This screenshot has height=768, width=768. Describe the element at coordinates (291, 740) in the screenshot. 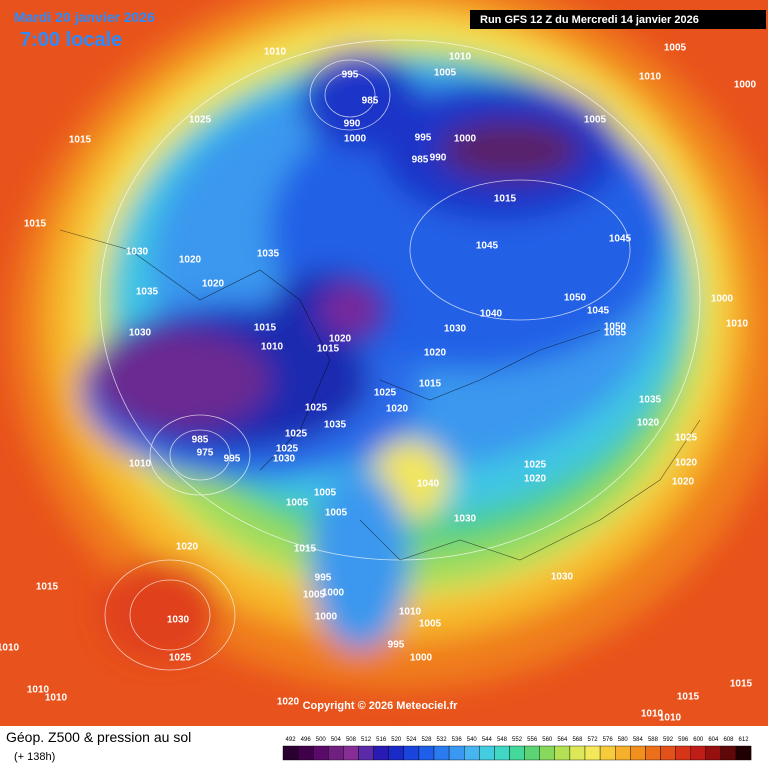

I see `scale-label: 492` at that location.